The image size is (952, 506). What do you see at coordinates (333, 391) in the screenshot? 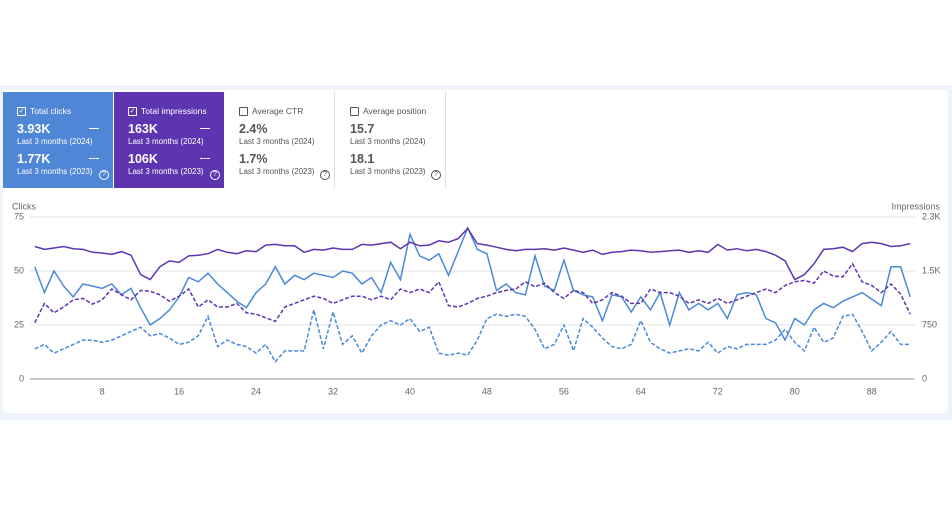
I see `x-tick-label: 32` at bounding box center [333, 391].